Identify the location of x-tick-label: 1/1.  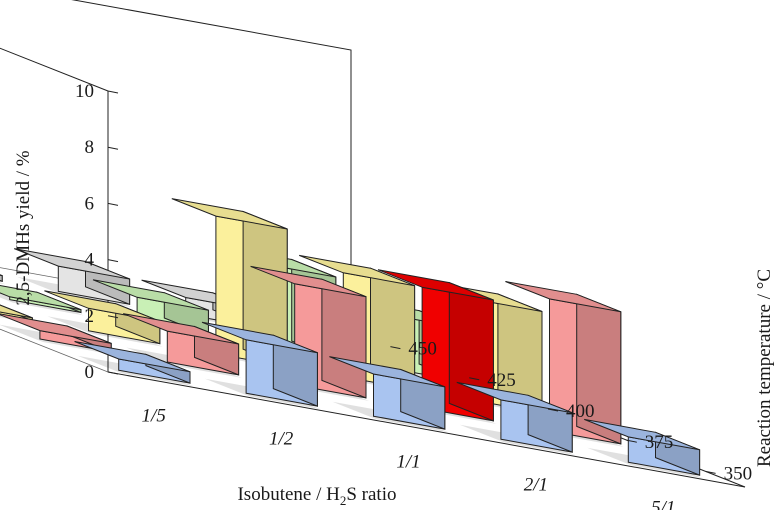
(408, 462).